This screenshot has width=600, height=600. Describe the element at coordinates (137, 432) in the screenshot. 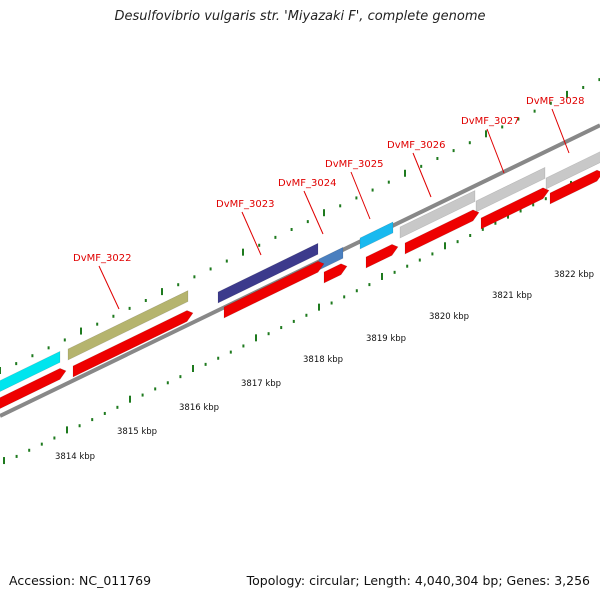

I see `scale-label: 3815 kbp` at that location.